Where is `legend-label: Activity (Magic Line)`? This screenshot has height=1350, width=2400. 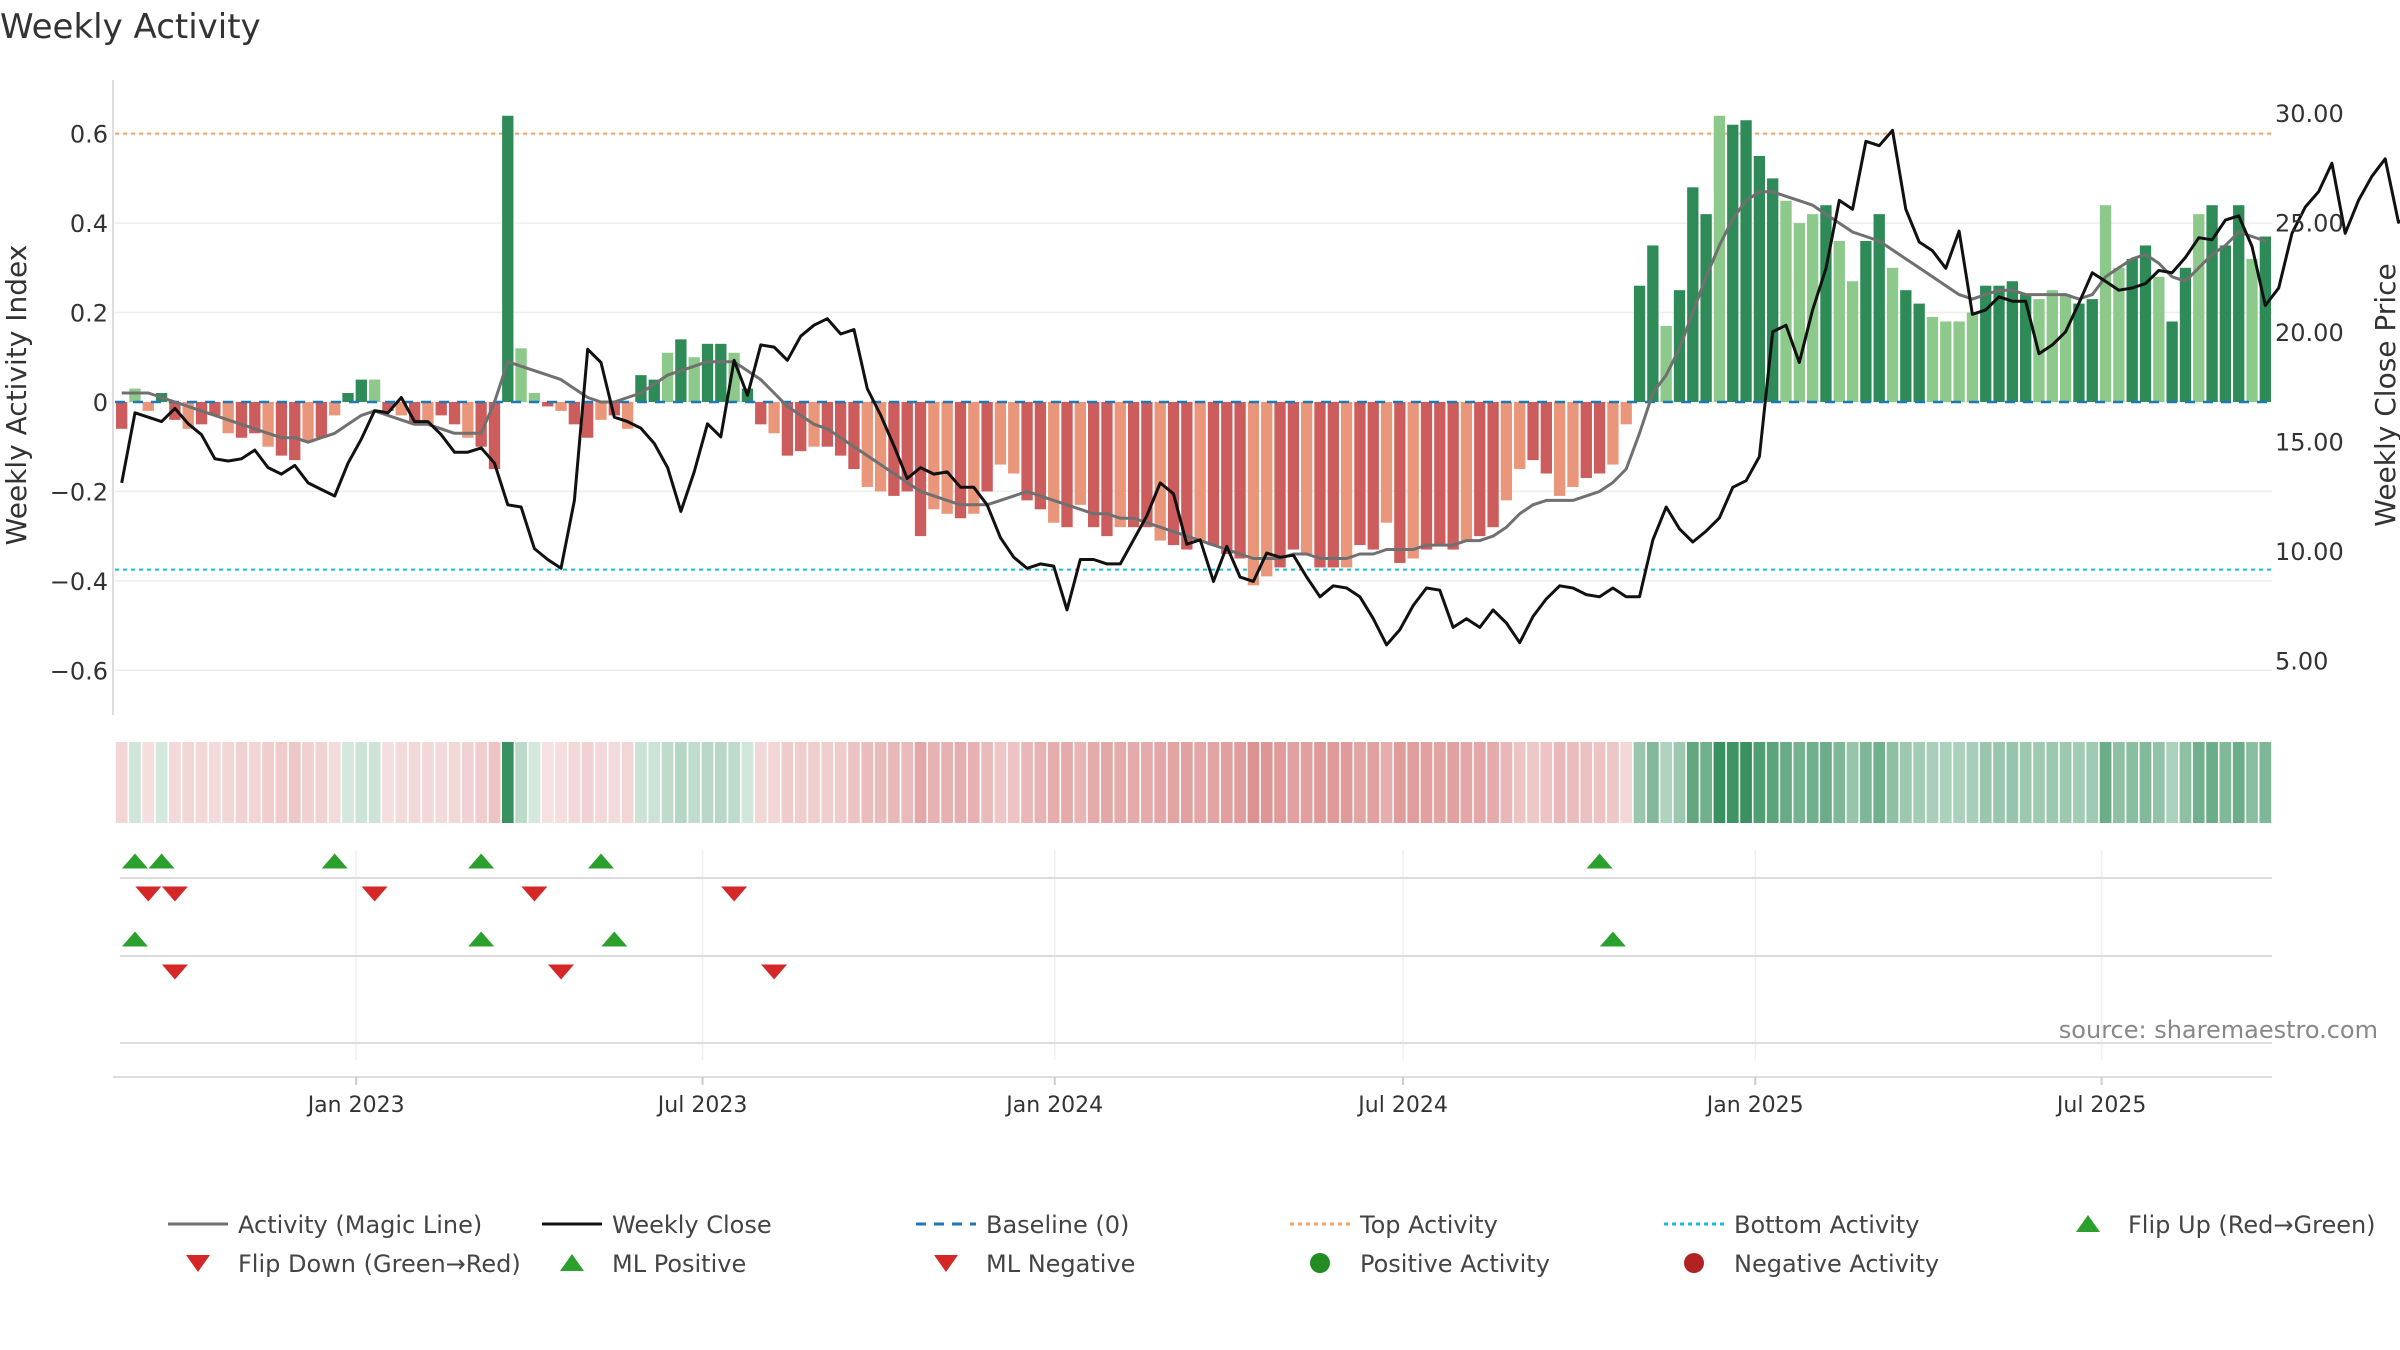
legend-label: Activity (Magic Line) is located at coordinates (360, 1225).